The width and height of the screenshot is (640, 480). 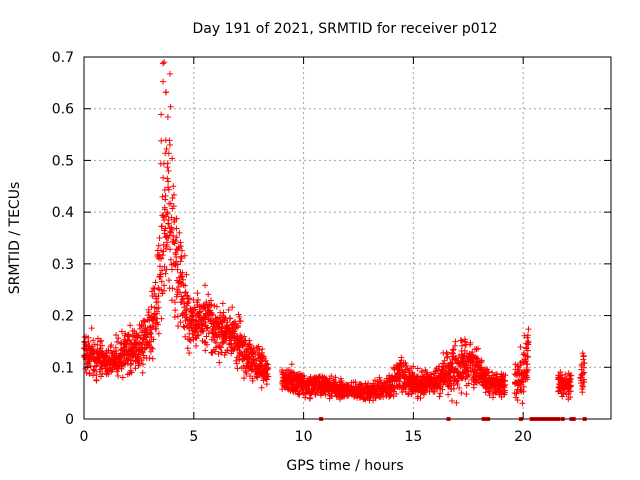 I want to click on x-tick-label: 15, so click(x=413, y=437).